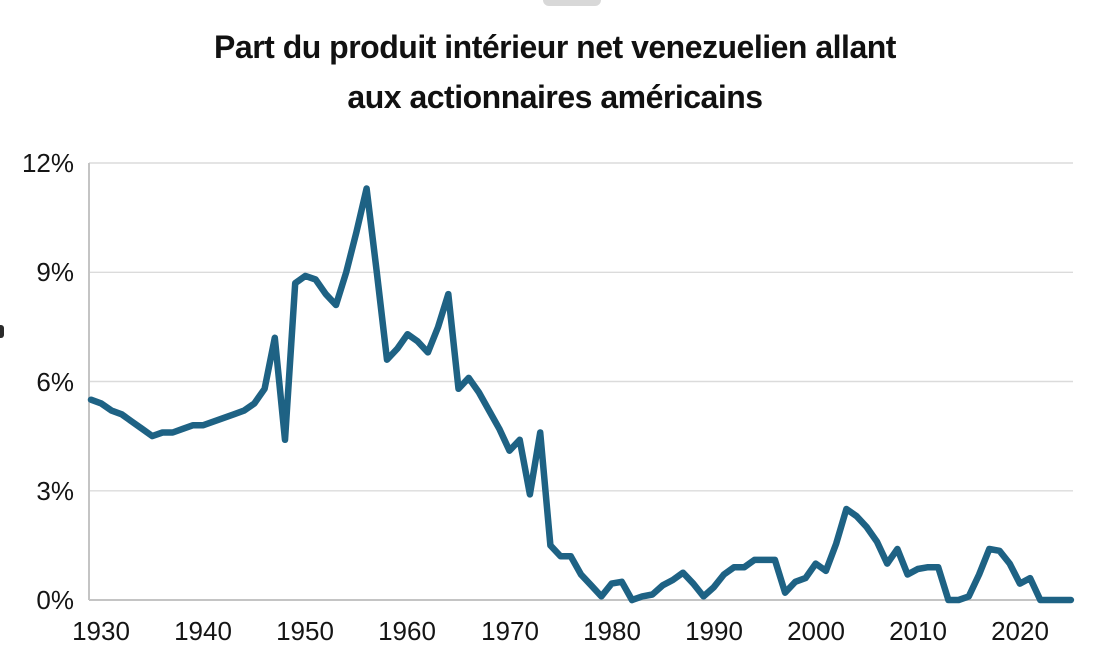 The width and height of the screenshot is (1110, 660). I want to click on x-tick-label: 1950, so click(305, 631).